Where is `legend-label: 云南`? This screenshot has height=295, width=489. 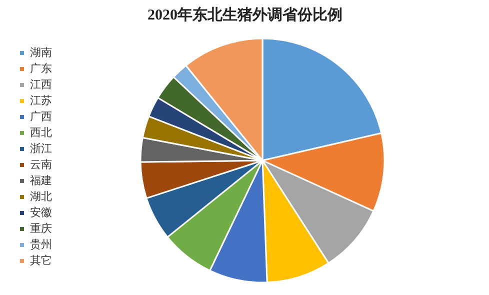 legend-label: 云南 is located at coordinates (41, 164).